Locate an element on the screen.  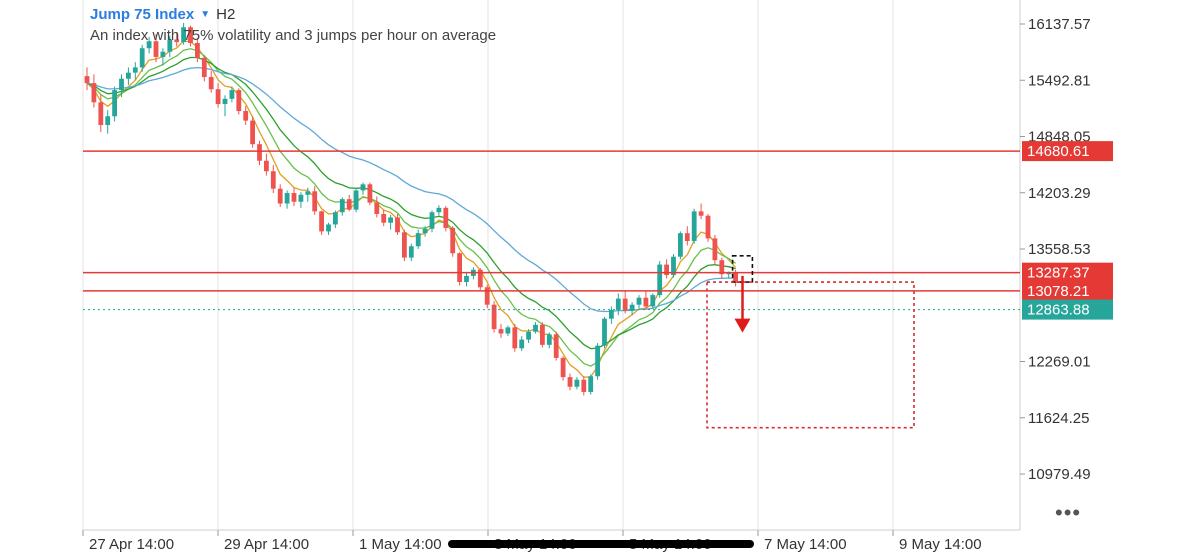
price-axis-label: 10979.49 is located at coordinates (1059, 474).